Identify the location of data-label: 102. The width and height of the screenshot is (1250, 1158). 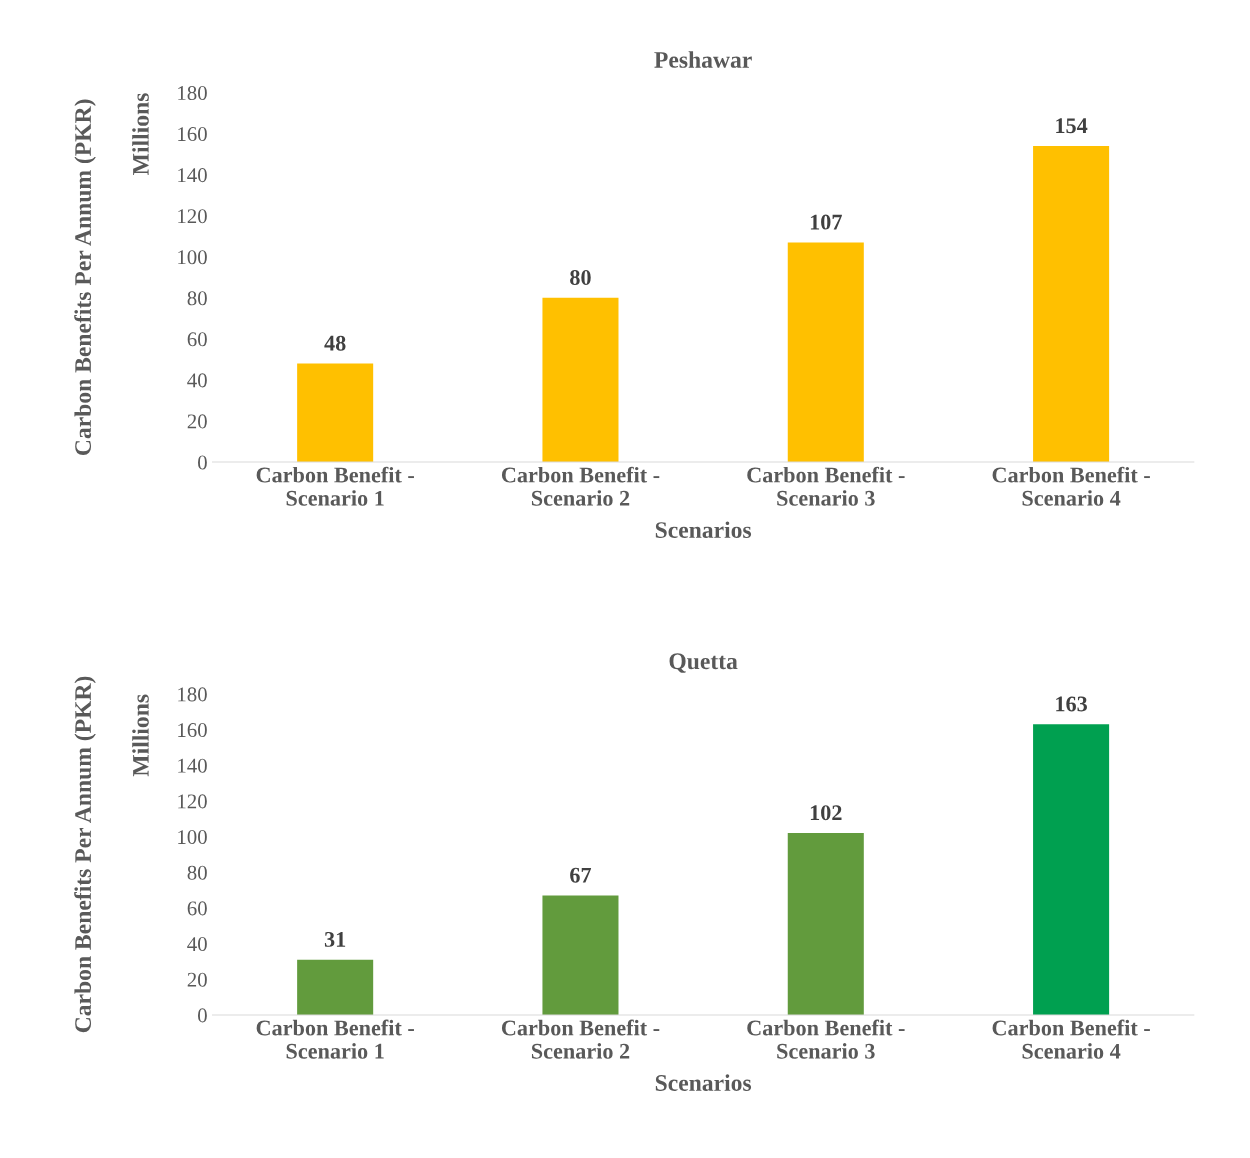
(826, 813).